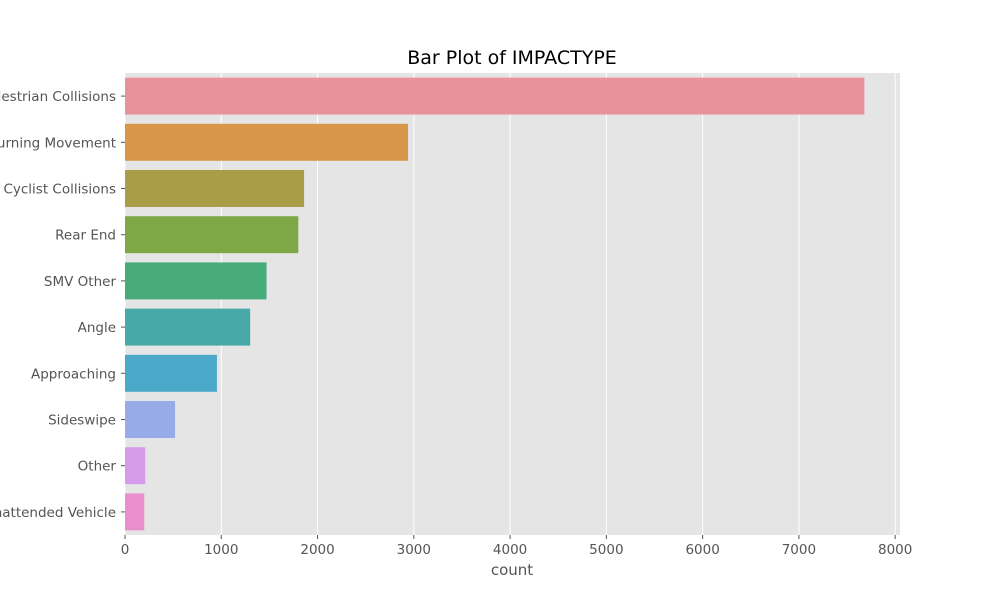 The width and height of the screenshot is (1000, 600). Describe the element at coordinates (58, 97) in the screenshot. I see `y-tick-label: Pedestrian Collisions` at that location.